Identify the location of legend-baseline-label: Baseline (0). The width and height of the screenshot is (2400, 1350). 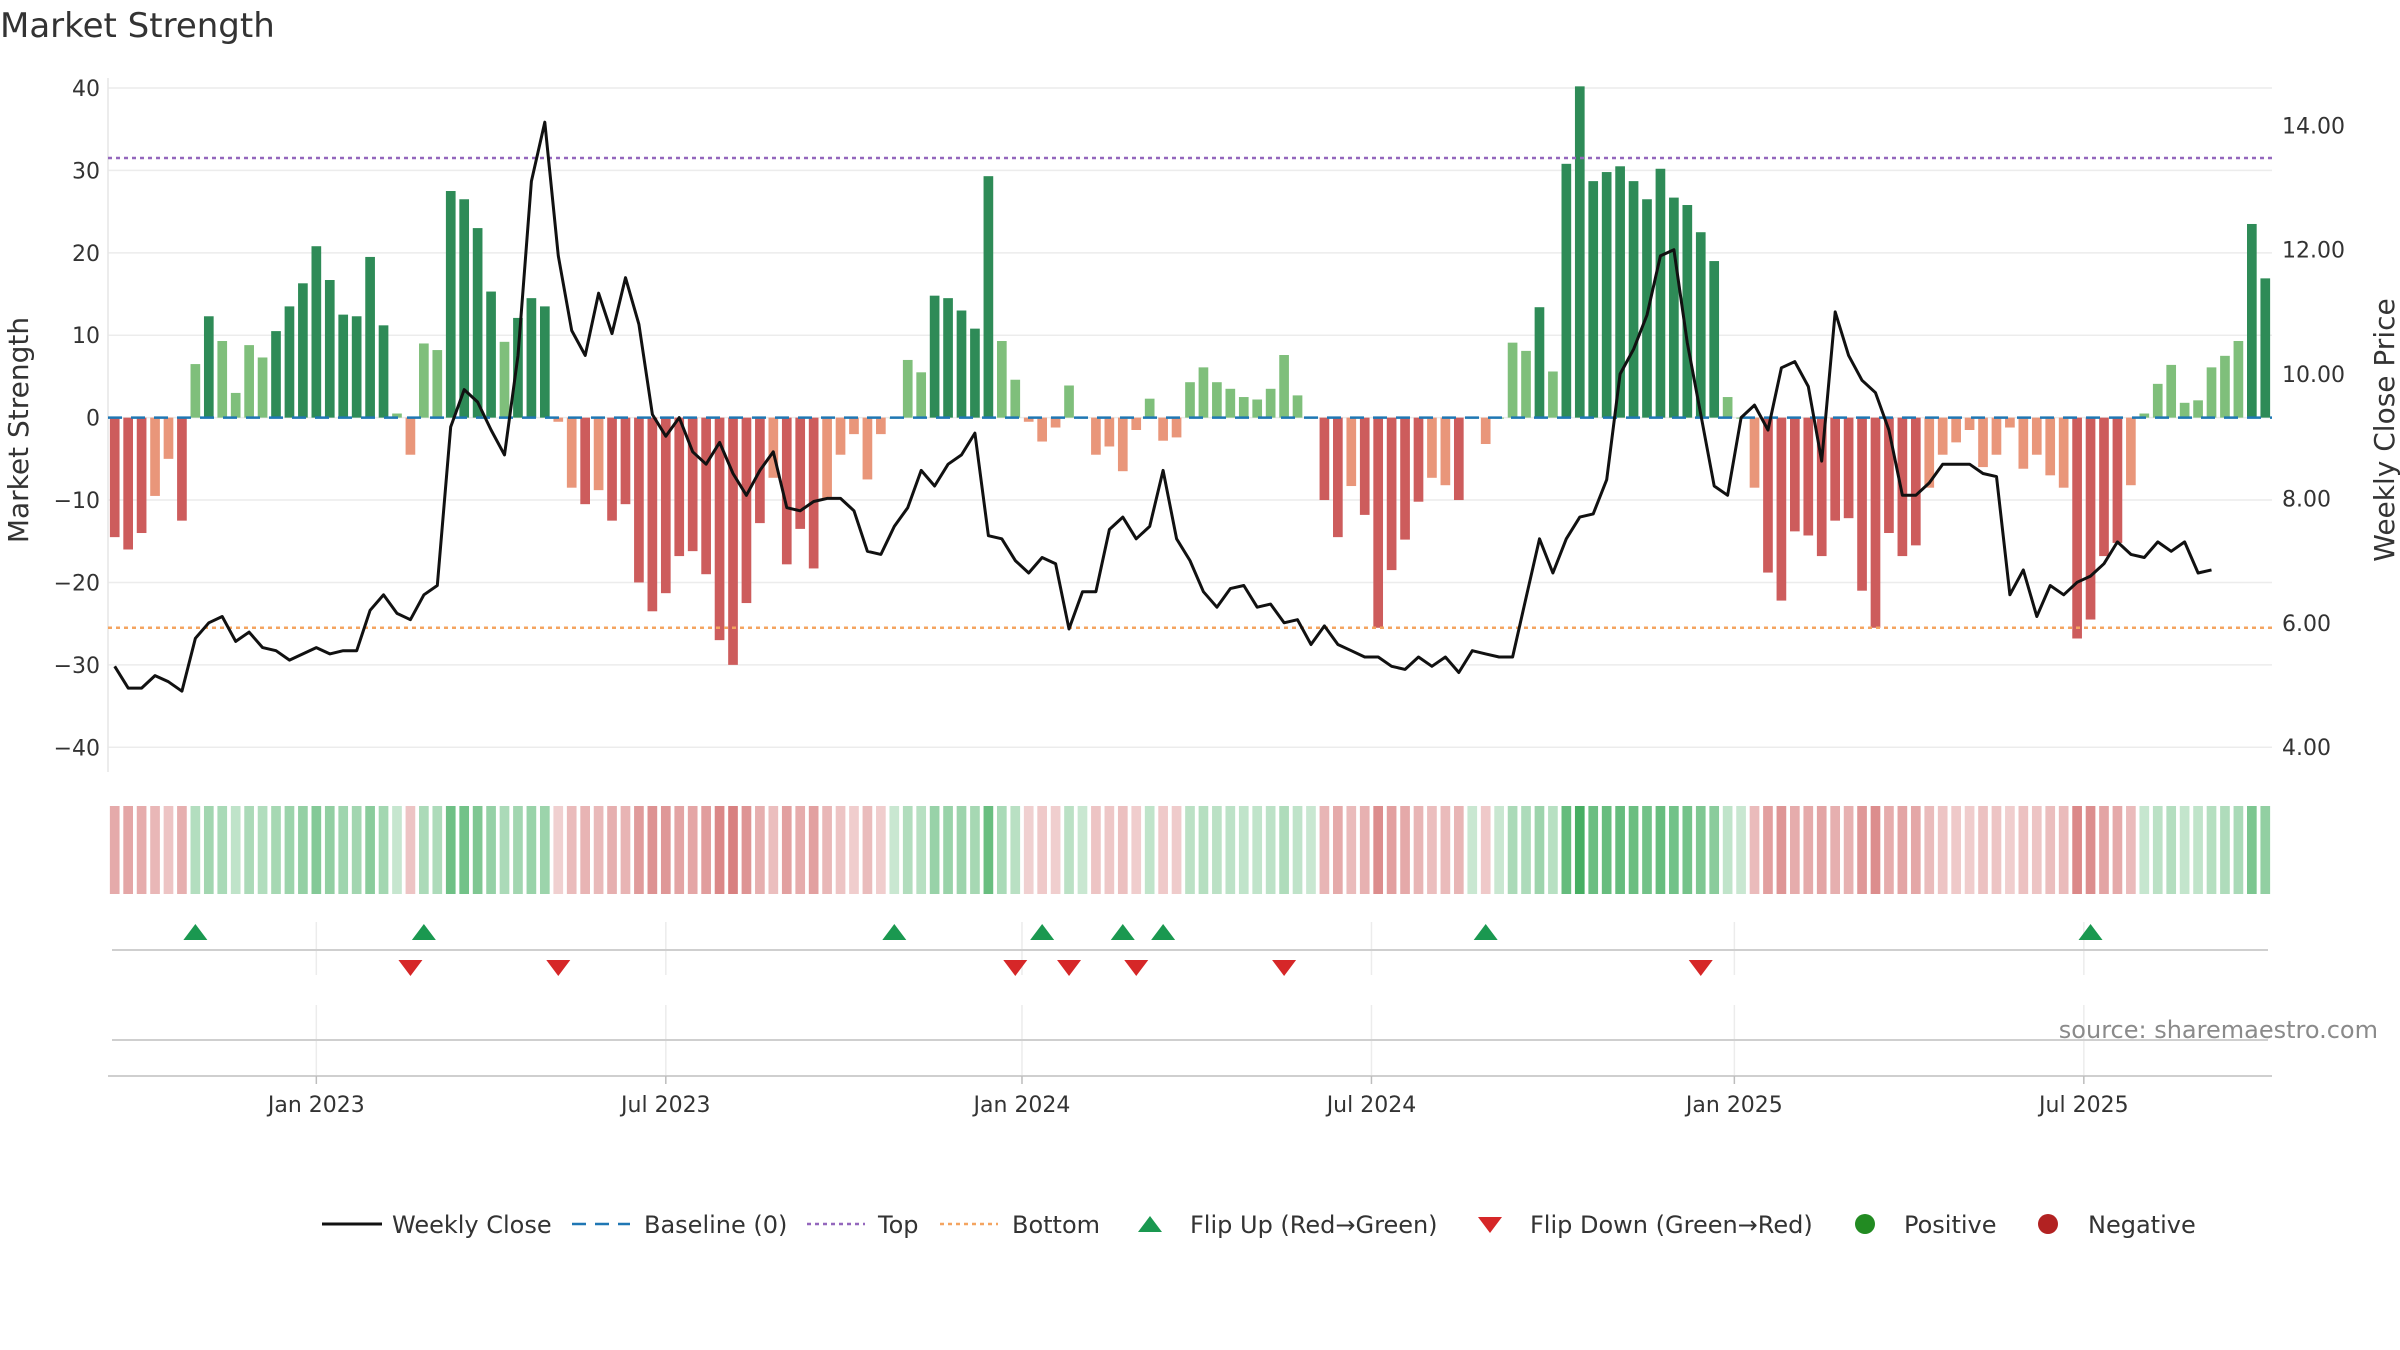
(715, 1225).